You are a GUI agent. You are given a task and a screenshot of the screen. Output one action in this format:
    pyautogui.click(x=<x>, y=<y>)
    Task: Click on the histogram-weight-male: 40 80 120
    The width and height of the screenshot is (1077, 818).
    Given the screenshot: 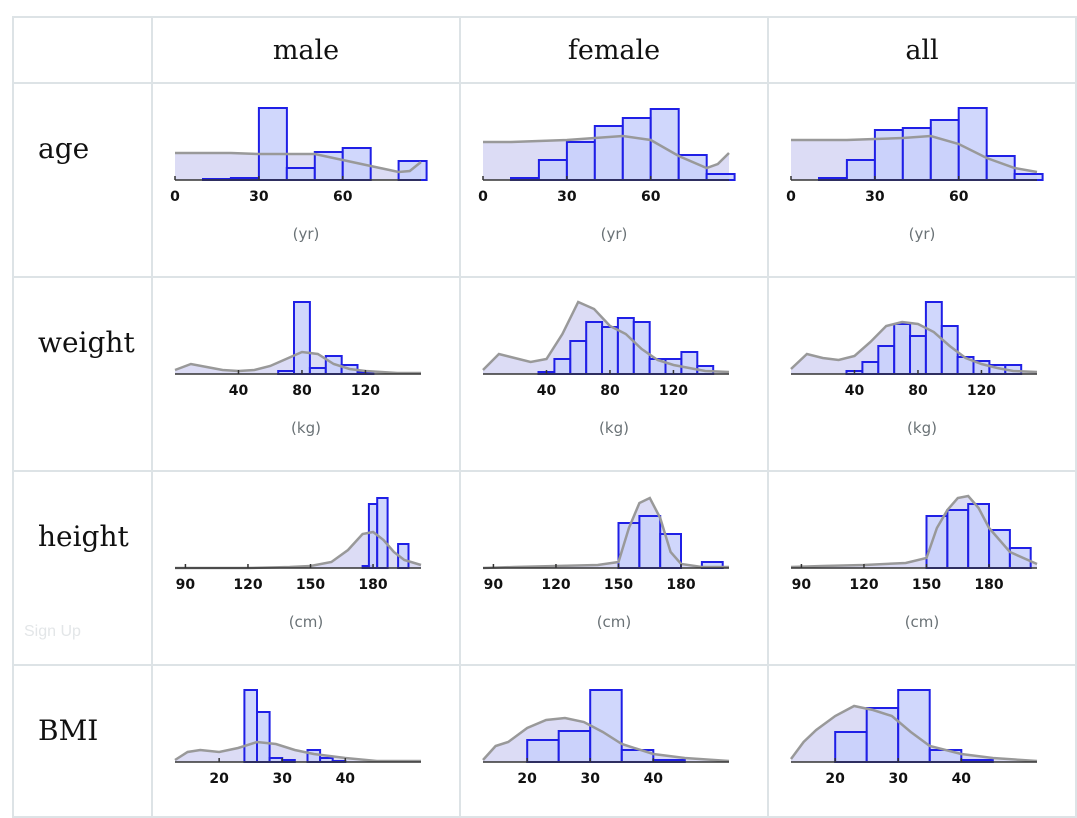 What is the action you would take?
    pyautogui.click(x=297, y=350)
    